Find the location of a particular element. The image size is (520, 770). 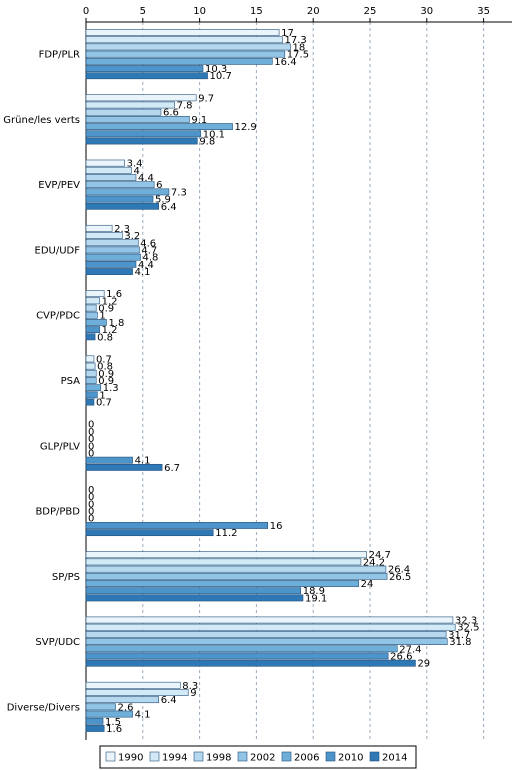

value-label: 29 is located at coordinates (423, 664).